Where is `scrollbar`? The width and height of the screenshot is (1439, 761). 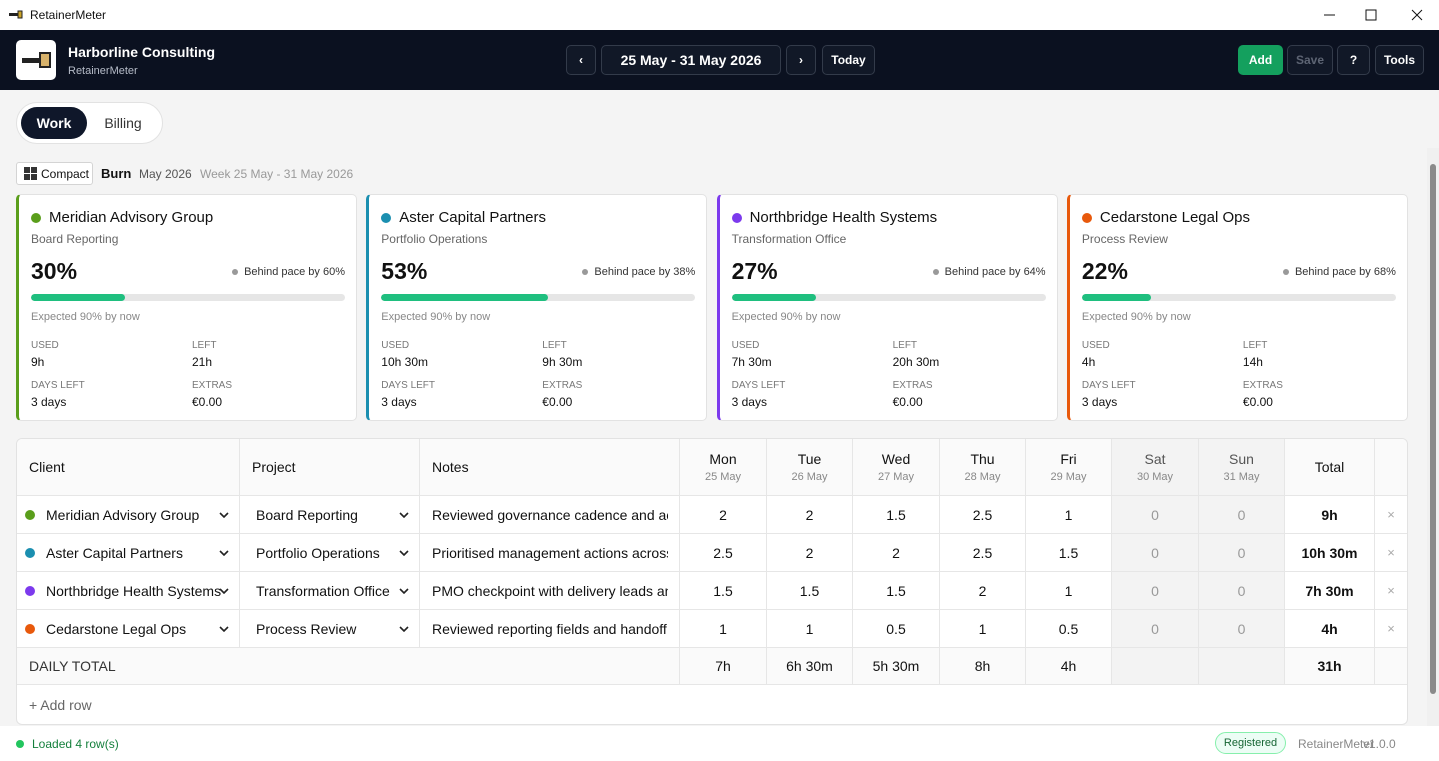
scrollbar is located at coordinates (1433, 437).